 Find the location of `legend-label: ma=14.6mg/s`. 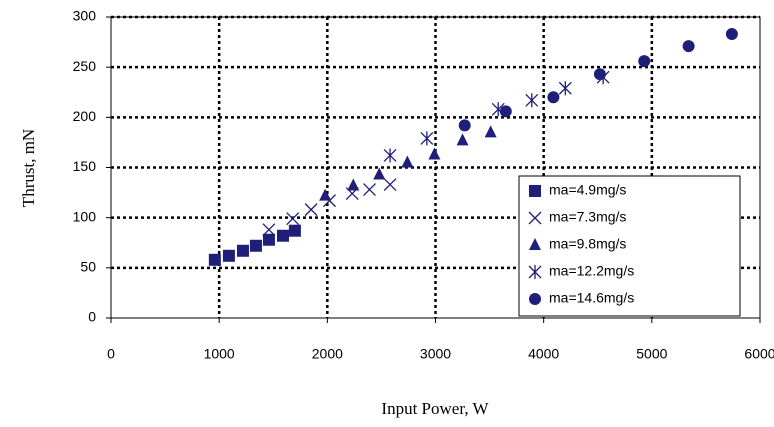

legend-label: ma=14.6mg/s is located at coordinates (591, 298).